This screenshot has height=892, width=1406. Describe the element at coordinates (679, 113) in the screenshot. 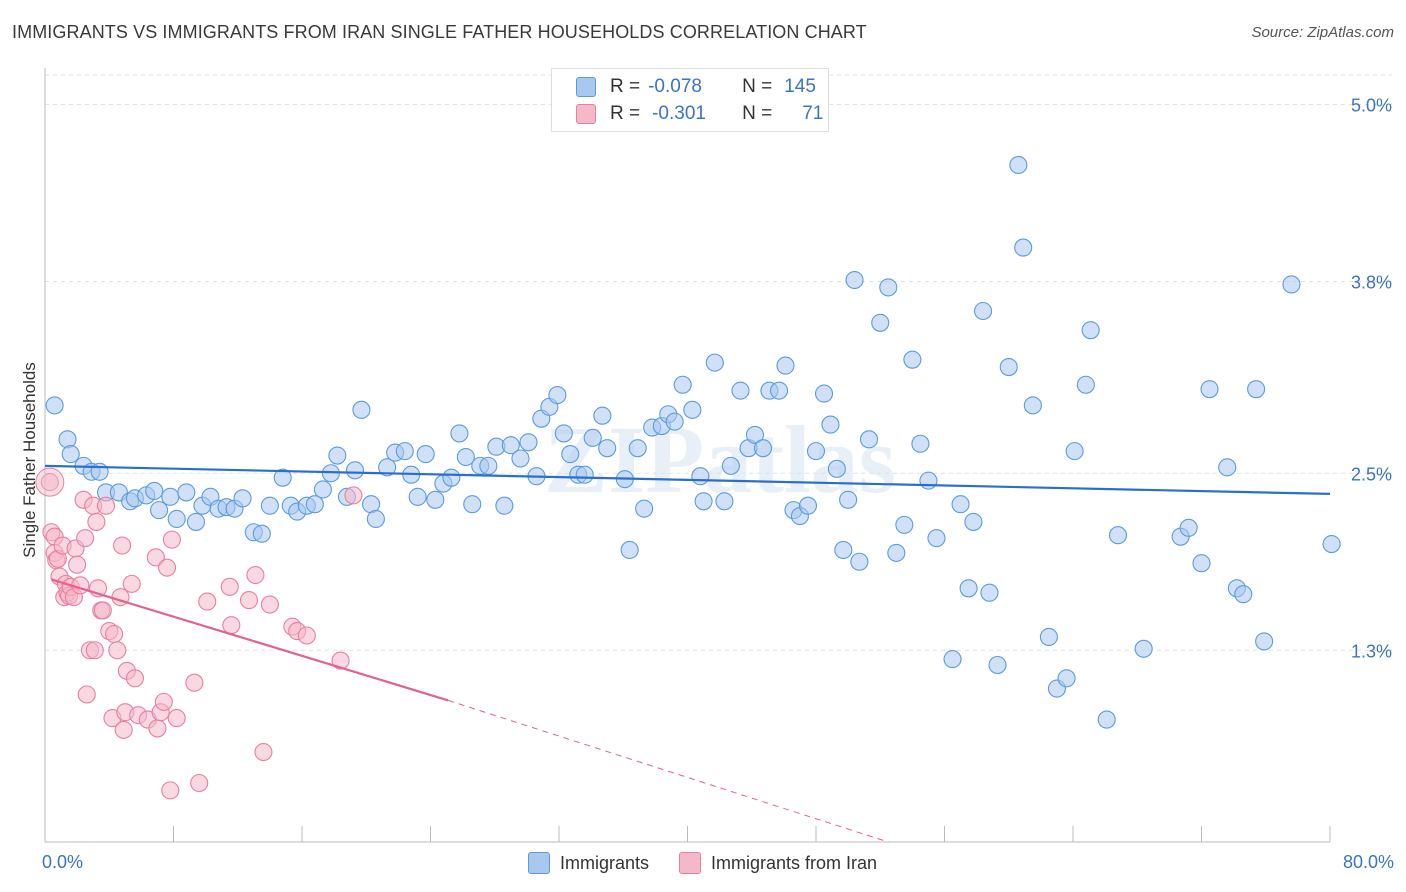

I see `legend-r-value: -0.301` at that location.